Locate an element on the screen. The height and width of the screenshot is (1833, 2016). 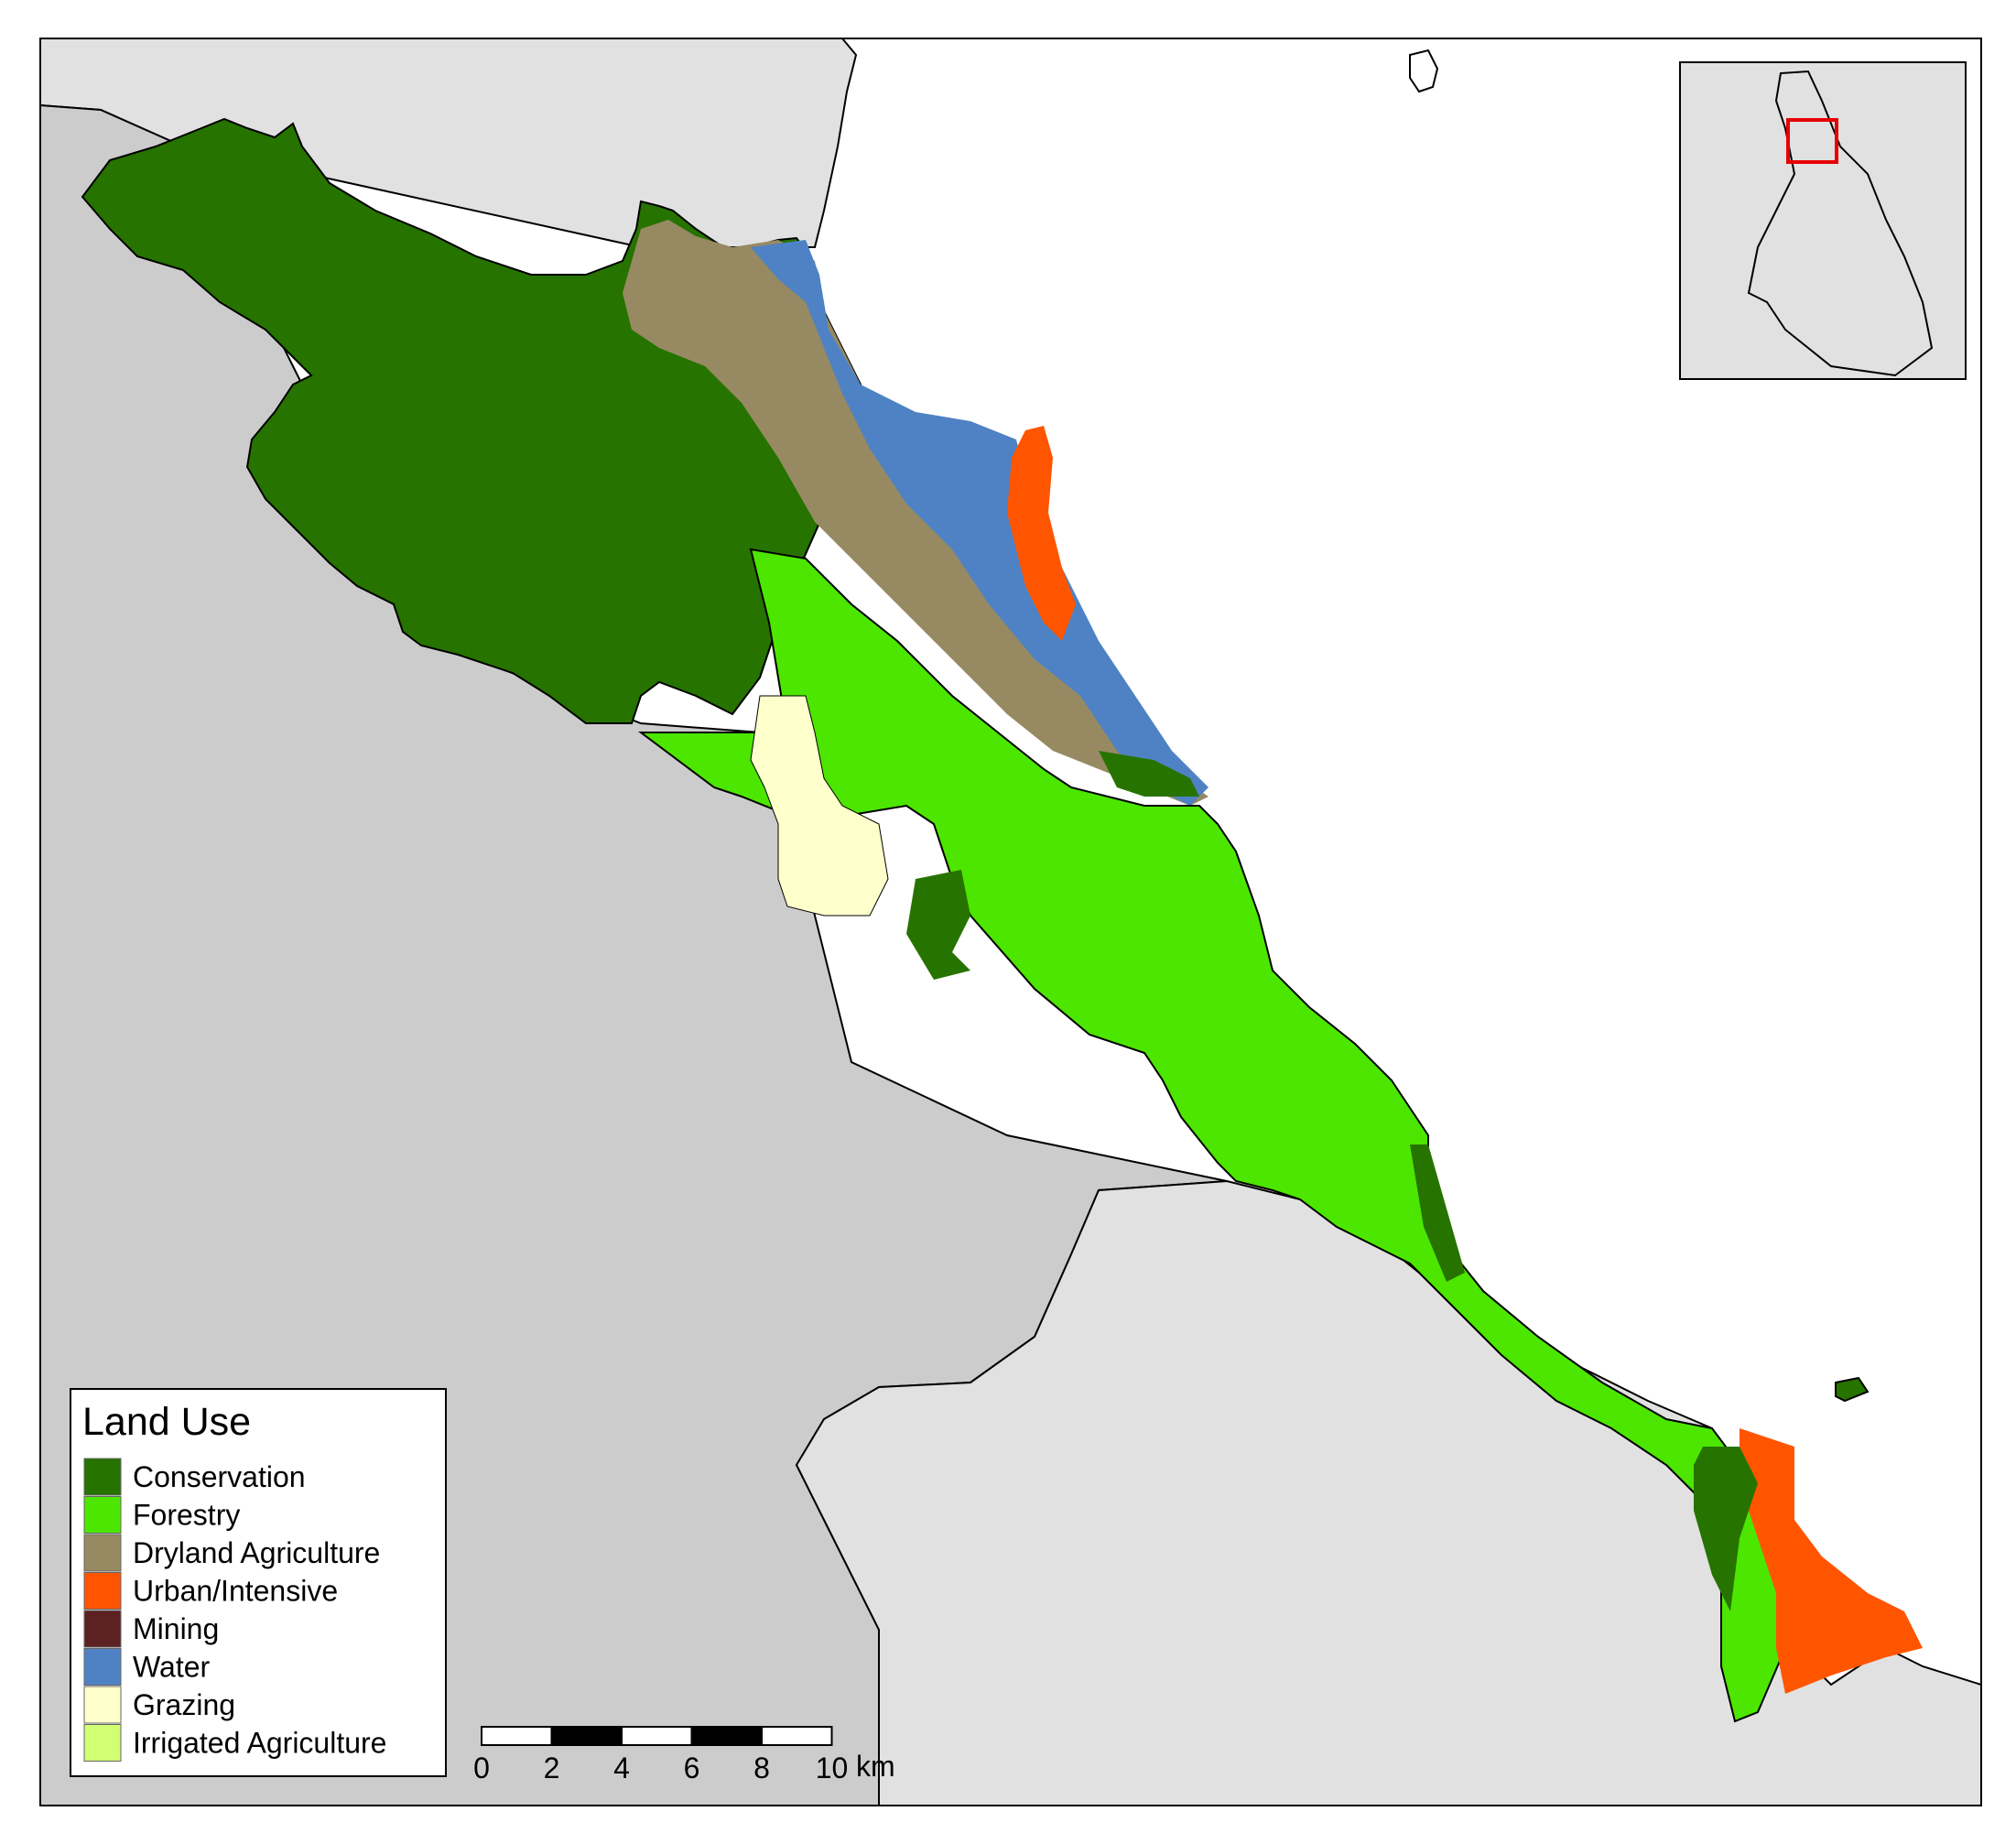
legend-label: Conservation is located at coordinates (219, 1476).